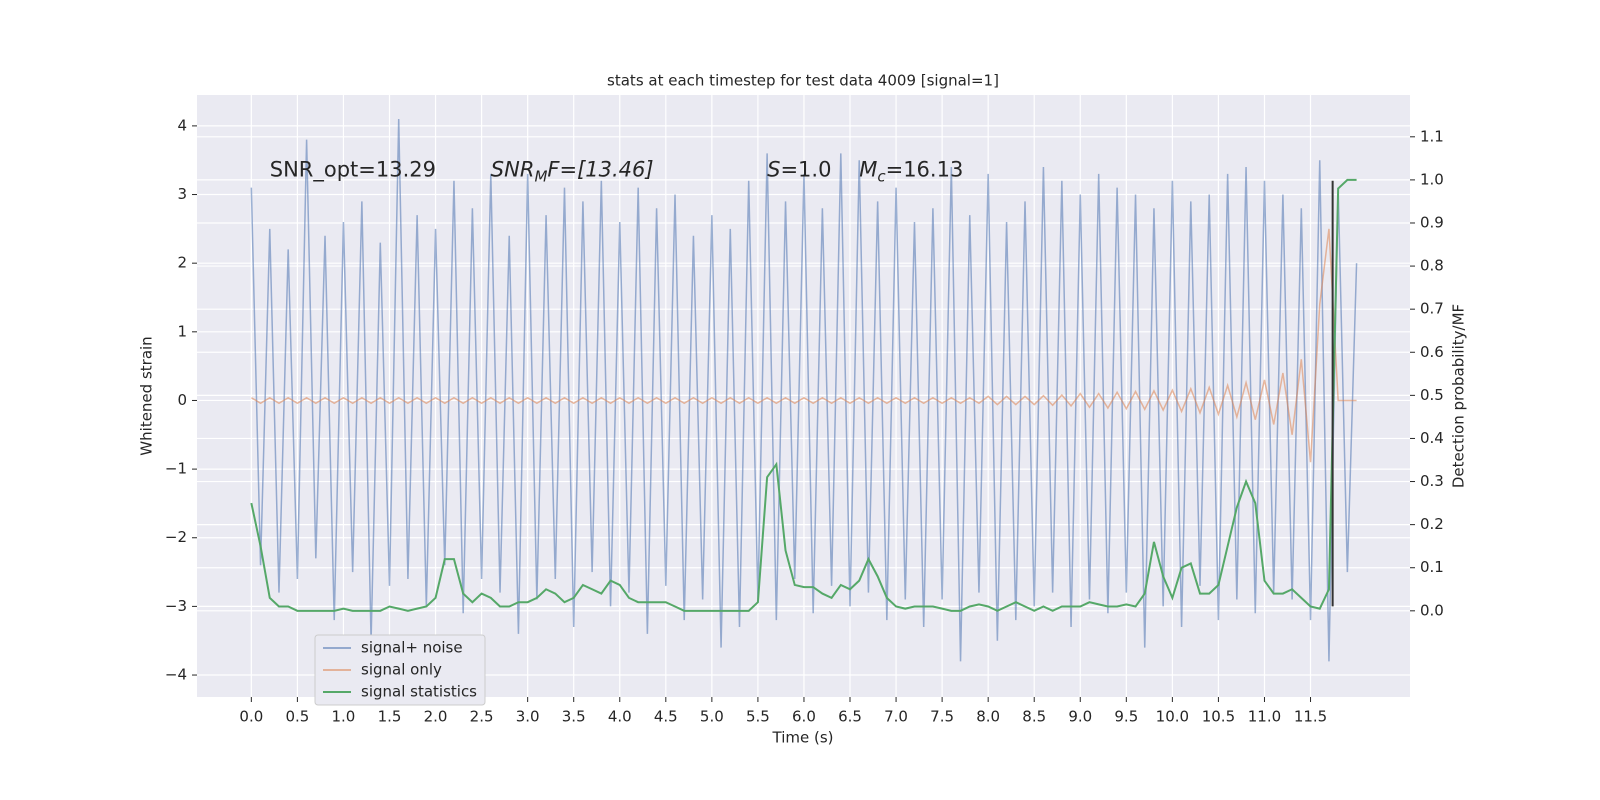 The width and height of the screenshot is (1600, 800). I want to click on x-tick-label: 0.5, so click(297, 717).